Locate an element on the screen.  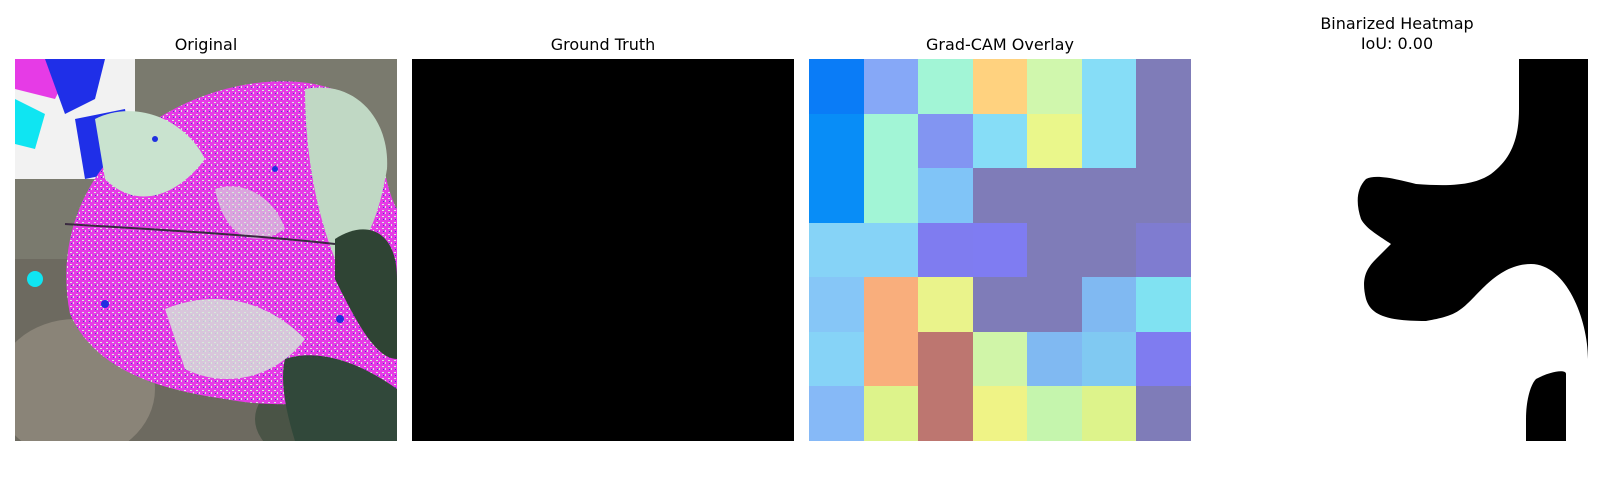
ground-truth-title: Ground Truth is located at coordinates (603, 44).